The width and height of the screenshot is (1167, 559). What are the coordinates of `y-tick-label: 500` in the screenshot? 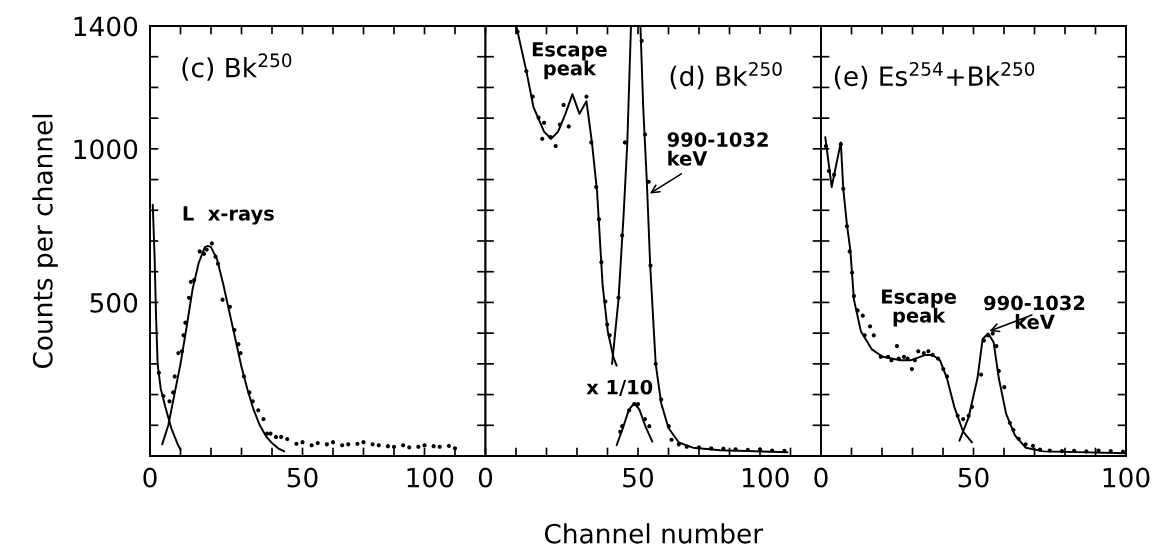 It's located at (114, 302).